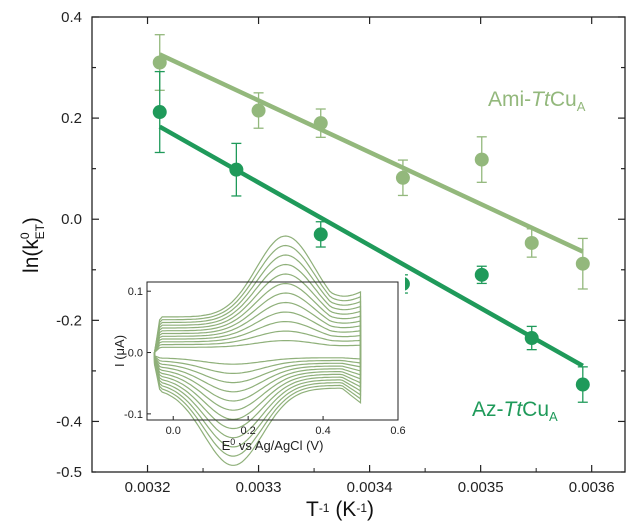 This screenshot has height=528, width=629. What do you see at coordinates (69, 421) in the screenshot?
I see `y-tick-label: -0.4` at bounding box center [69, 421].